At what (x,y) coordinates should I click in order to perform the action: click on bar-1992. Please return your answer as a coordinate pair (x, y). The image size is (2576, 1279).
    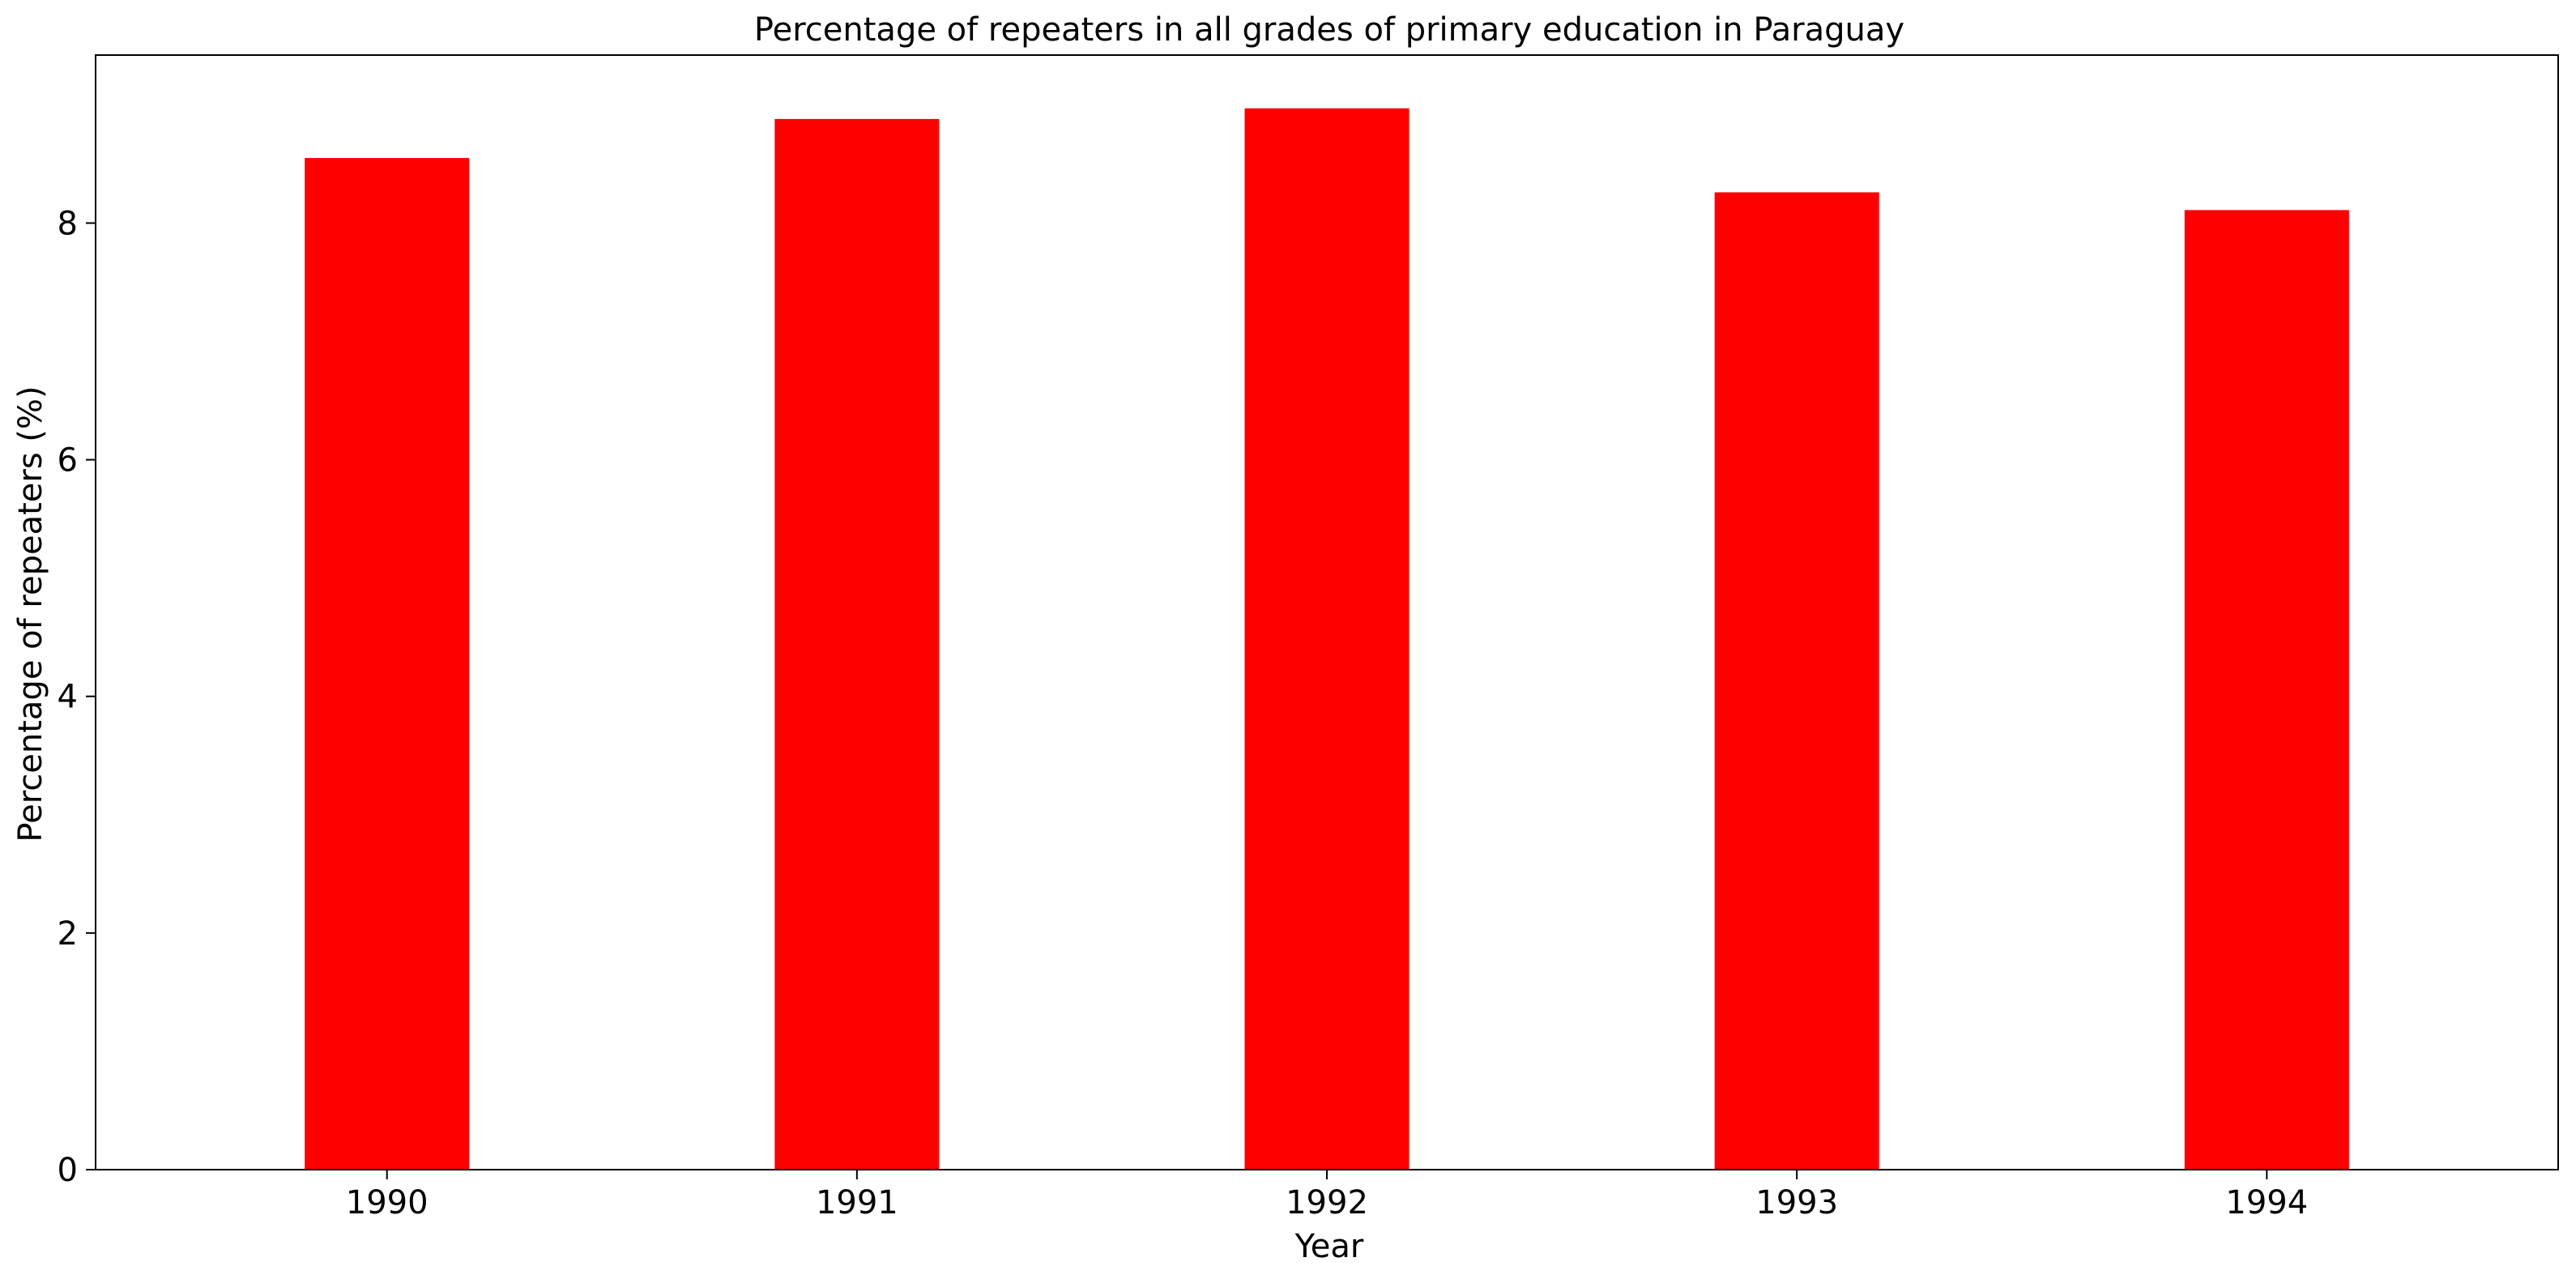
    Looking at the image, I should click on (1327, 639).